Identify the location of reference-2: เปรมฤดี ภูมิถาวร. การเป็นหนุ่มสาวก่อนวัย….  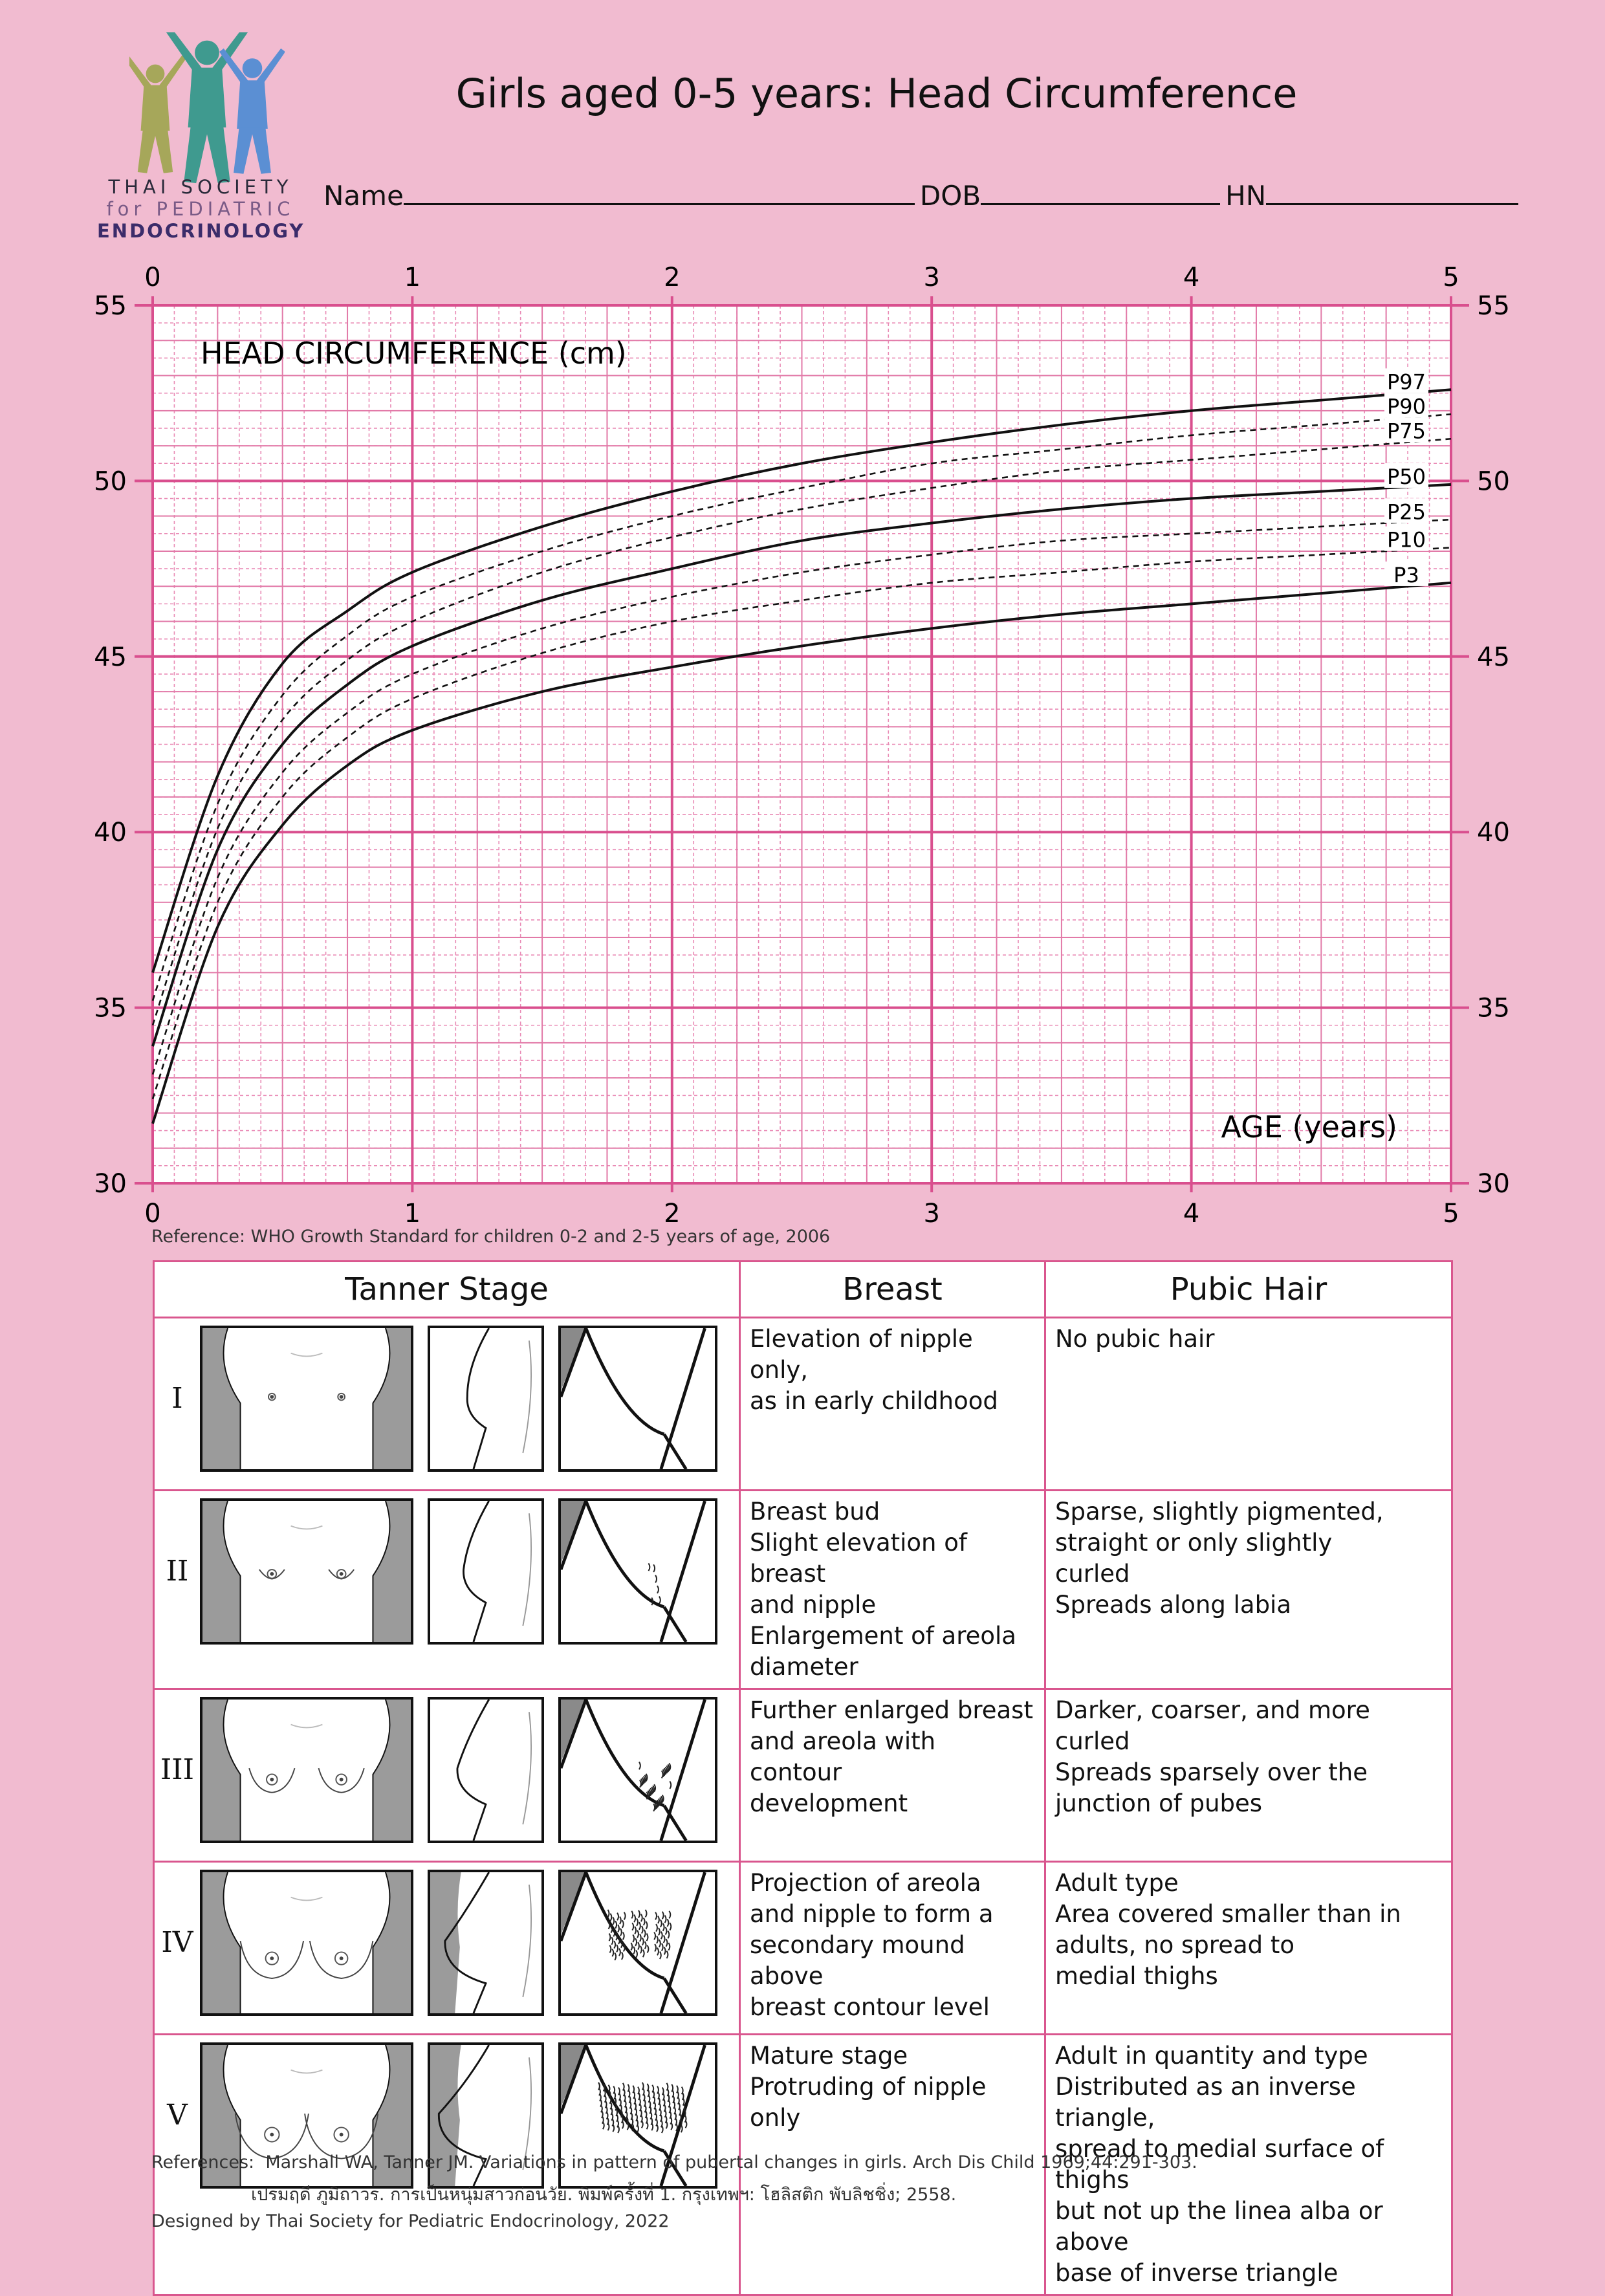
(604, 2195).